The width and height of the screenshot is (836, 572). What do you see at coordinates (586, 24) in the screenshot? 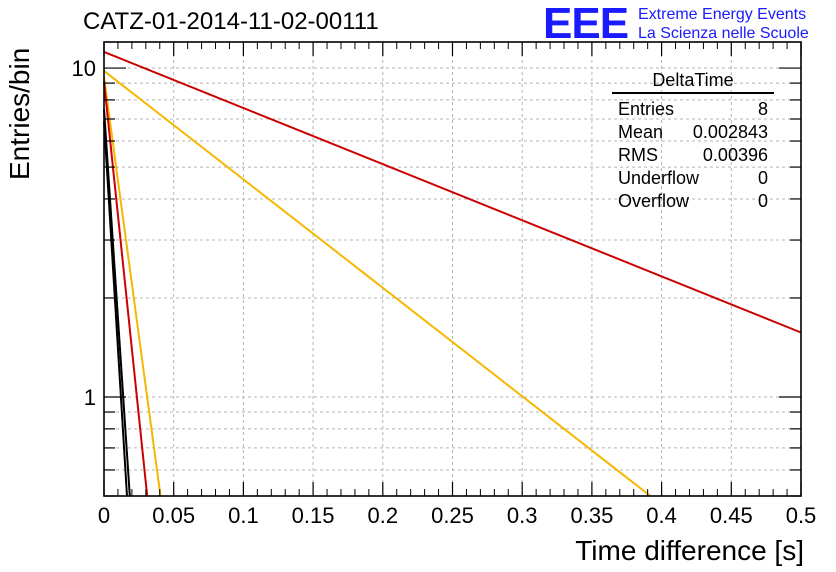
I see `logo-mark: EEE` at bounding box center [586, 24].